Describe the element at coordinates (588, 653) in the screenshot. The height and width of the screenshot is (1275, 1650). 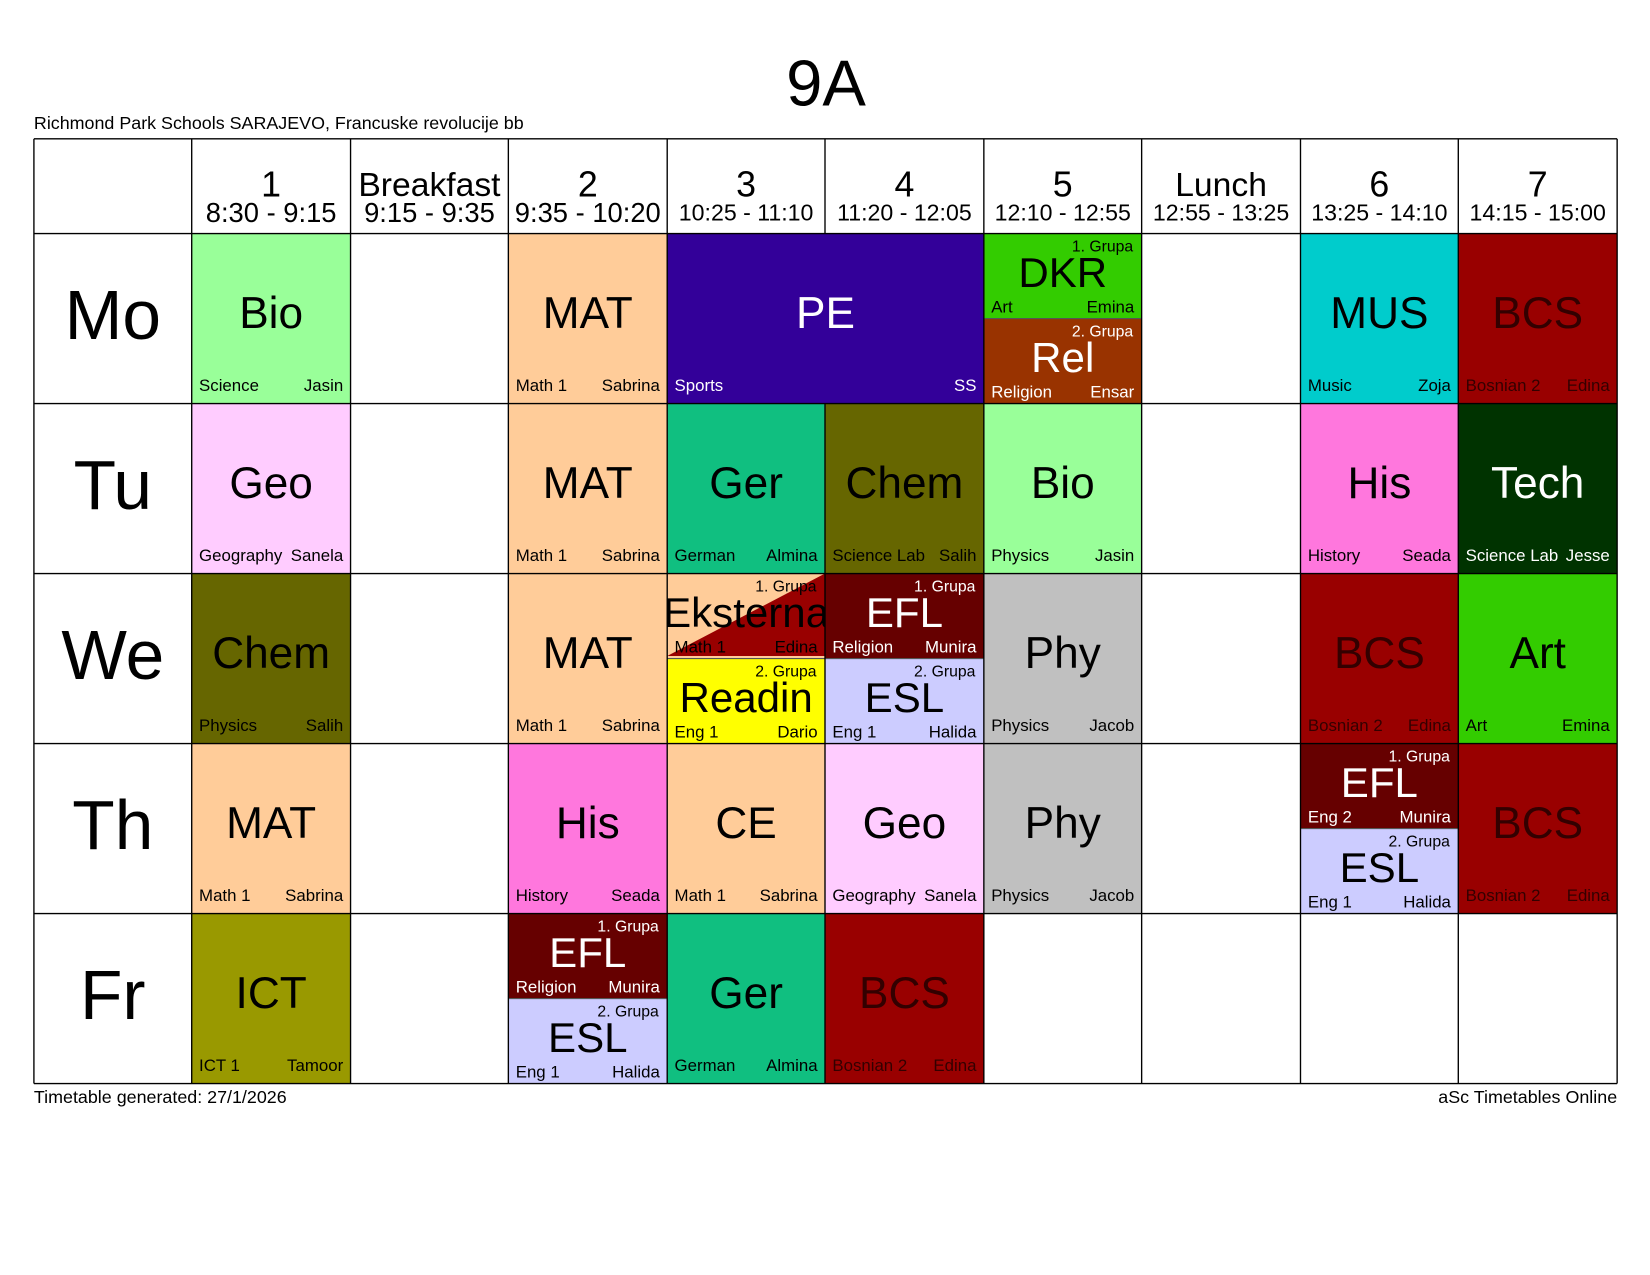
I see `subject: MAT` at that location.